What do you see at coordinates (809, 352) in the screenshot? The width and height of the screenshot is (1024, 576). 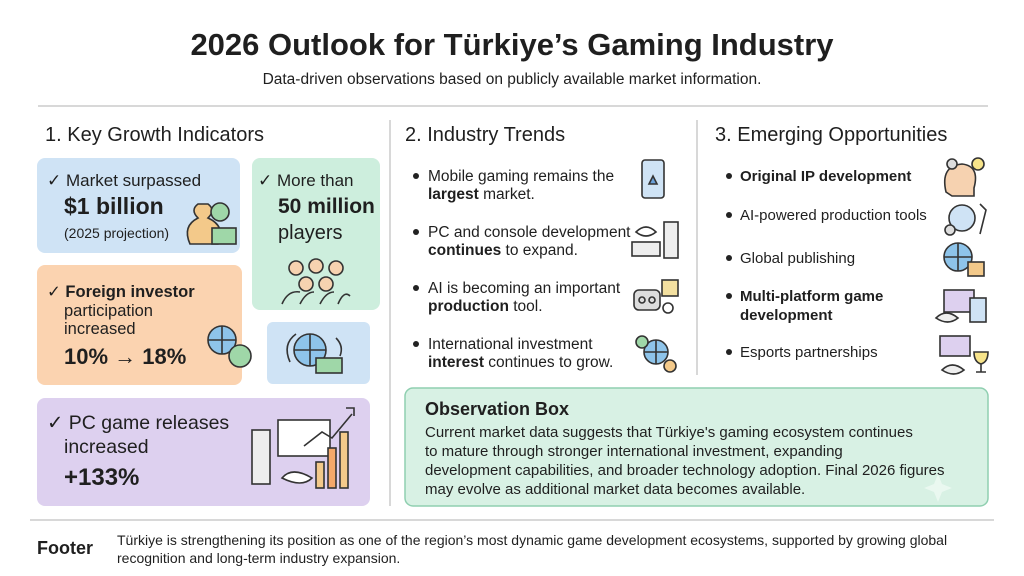 I see `opportunity-text: Esports partnerships` at bounding box center [809, 352].